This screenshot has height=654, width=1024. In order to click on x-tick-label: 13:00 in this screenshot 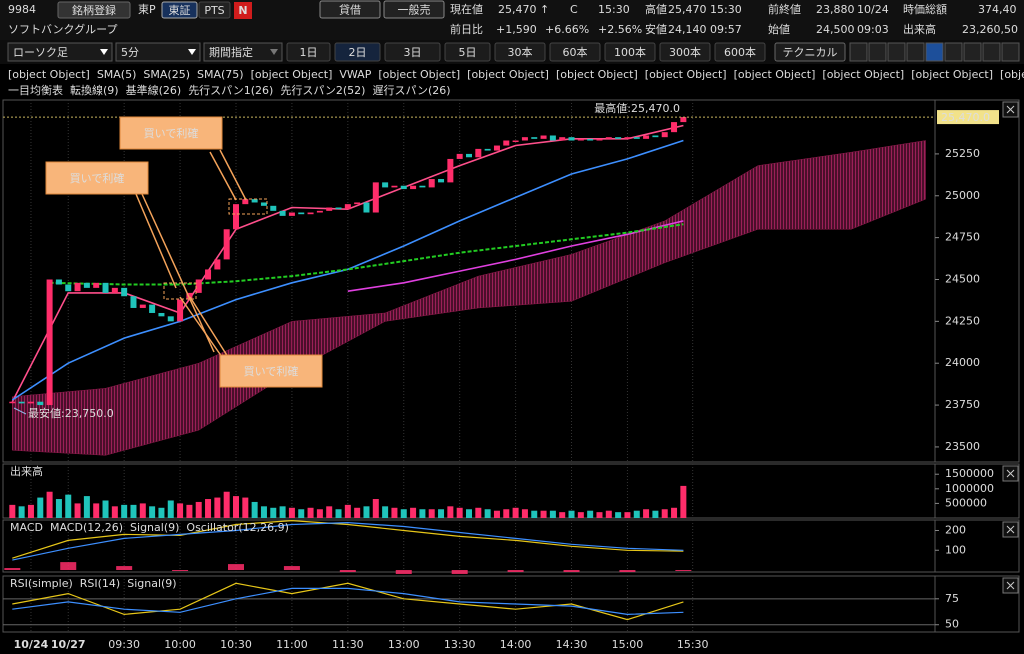, I will do `click(404, 644)`.